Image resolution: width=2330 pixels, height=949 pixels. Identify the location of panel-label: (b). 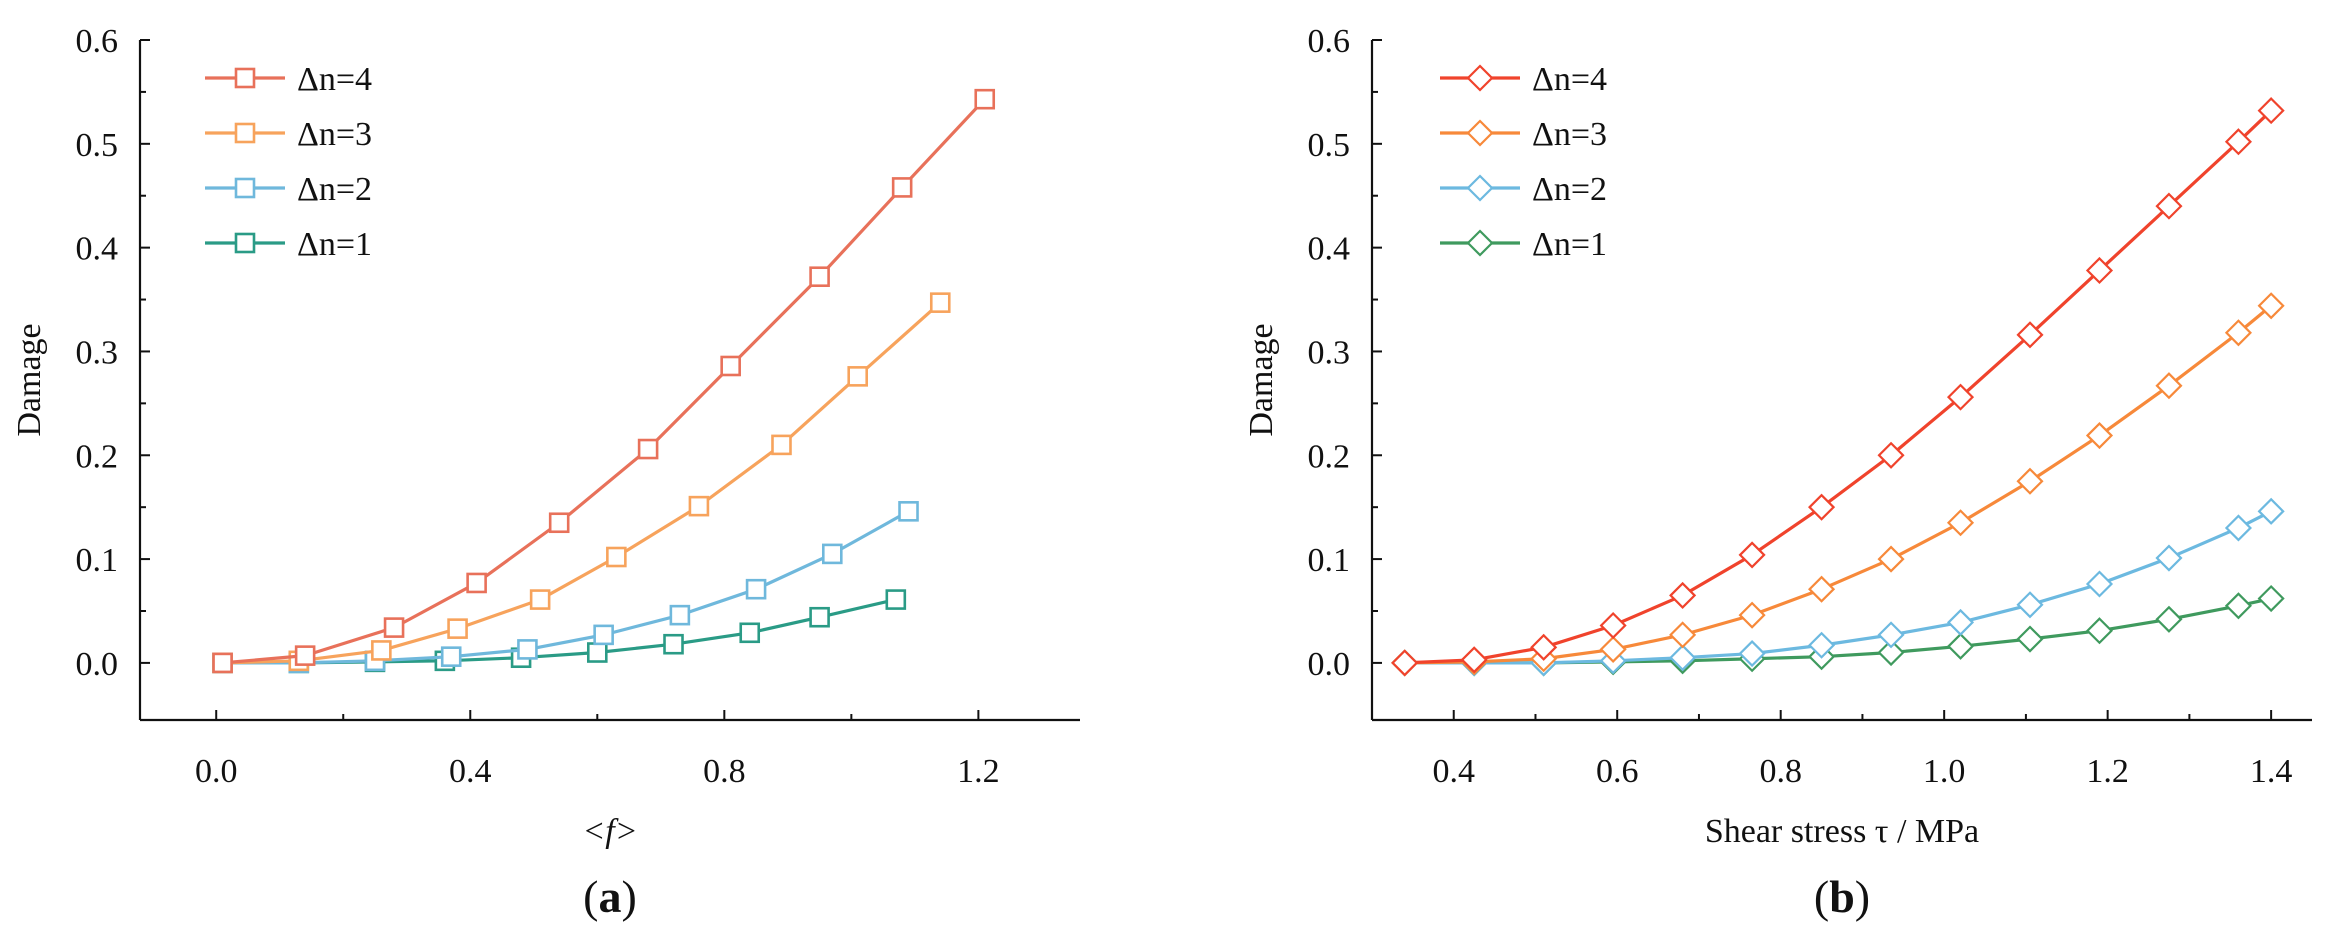
(1842, 896).